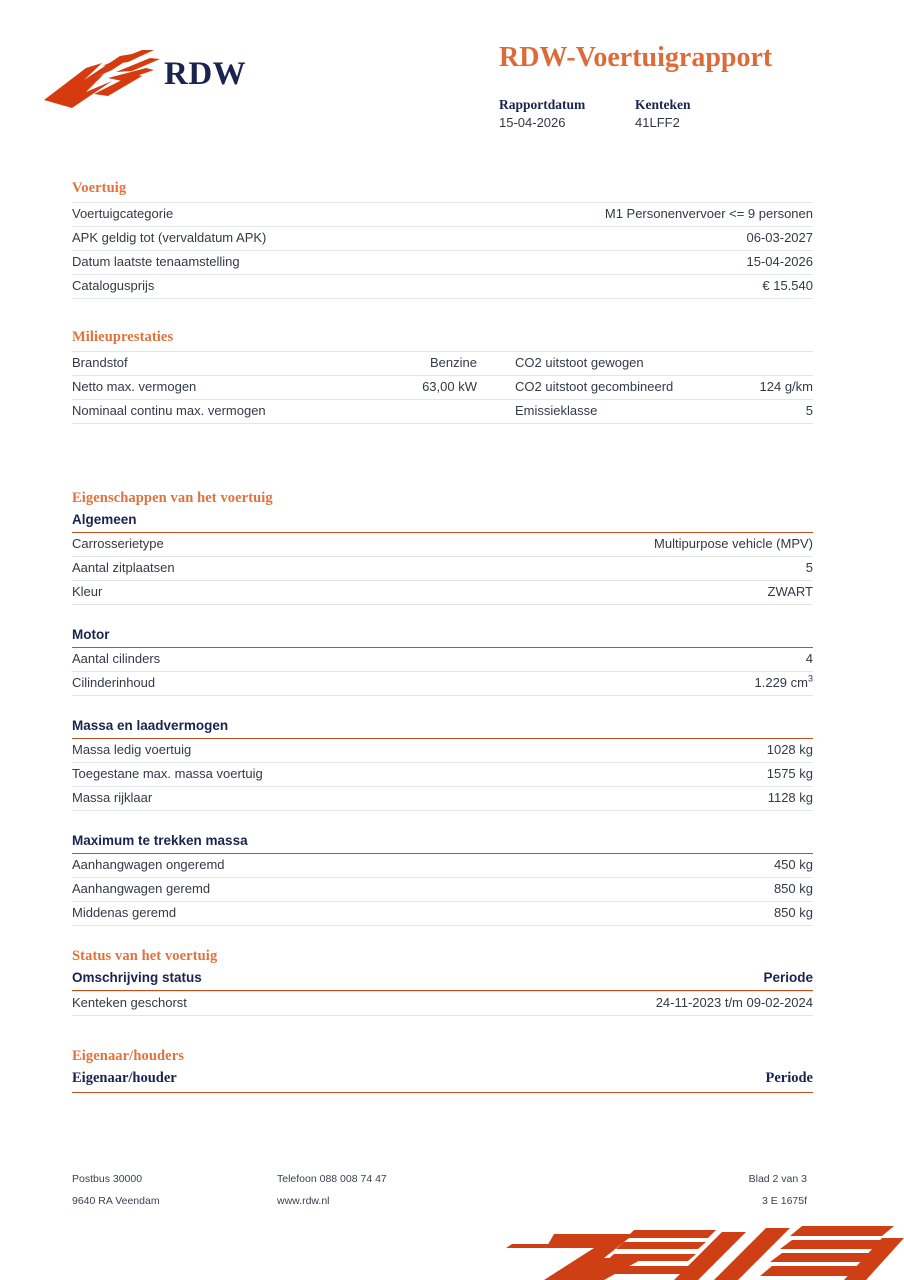 The width and height of the screenshot is (904, 1280). What do you see at coordinates (257, 751) in the screenshot?
I see `row-label: Massa ledig voertuig` at bounding box center [257, 751].